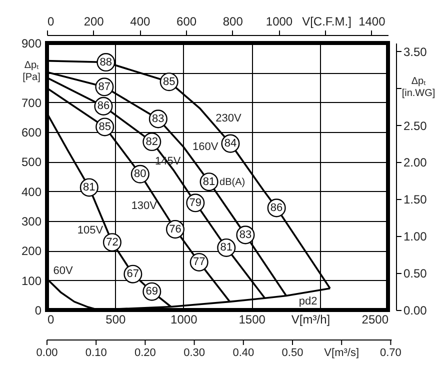 Image resolution: width=448 pixels, height=370 pixels. I want to click on annotation: 76, so click(175, 229).